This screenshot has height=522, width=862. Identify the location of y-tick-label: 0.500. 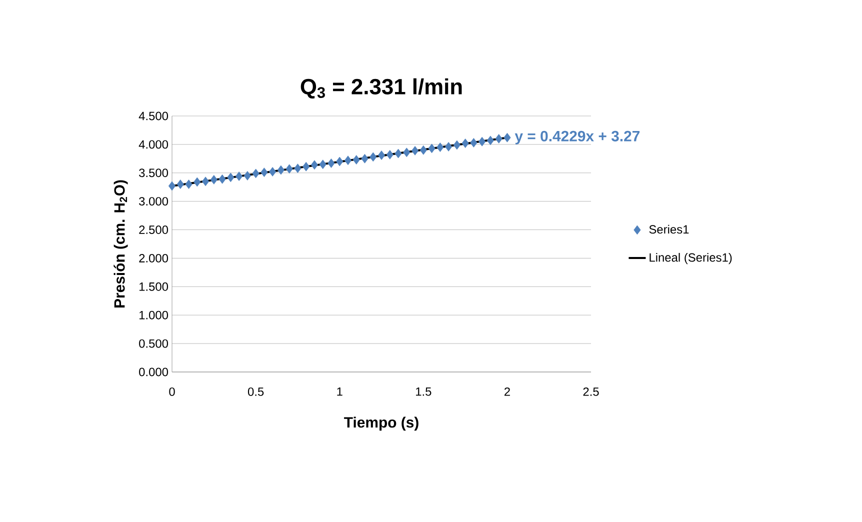
(153, 343).